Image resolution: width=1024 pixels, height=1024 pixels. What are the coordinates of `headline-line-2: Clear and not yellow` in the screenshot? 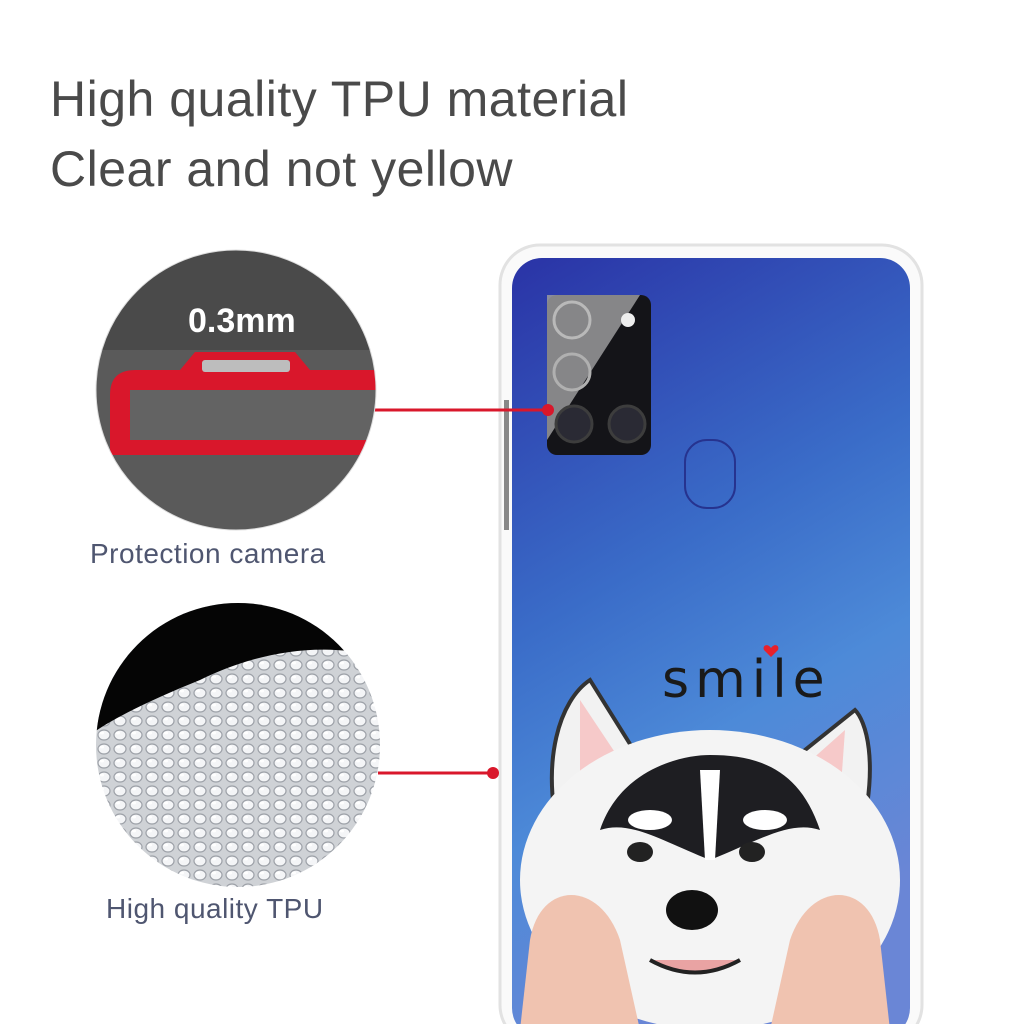 It's located at (282, 169).